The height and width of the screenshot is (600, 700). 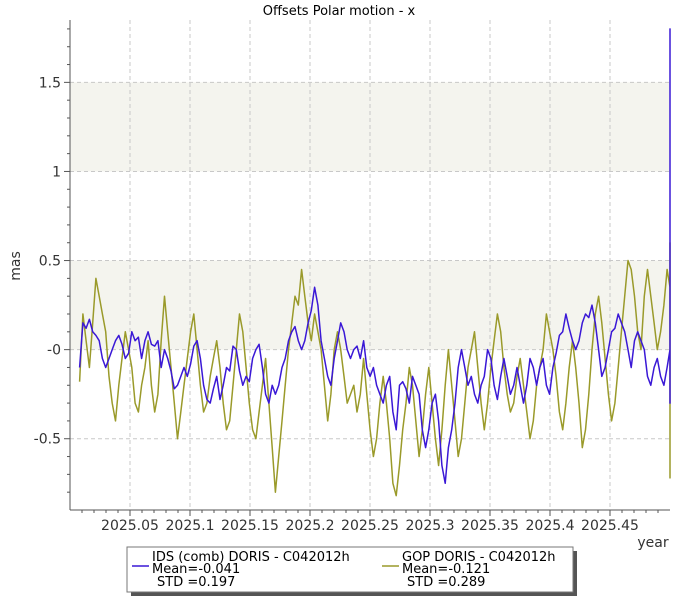 I want to click on y-axis-ticks: -0.5 -0 0.5 1 1.5, so click(x=52, y=260).